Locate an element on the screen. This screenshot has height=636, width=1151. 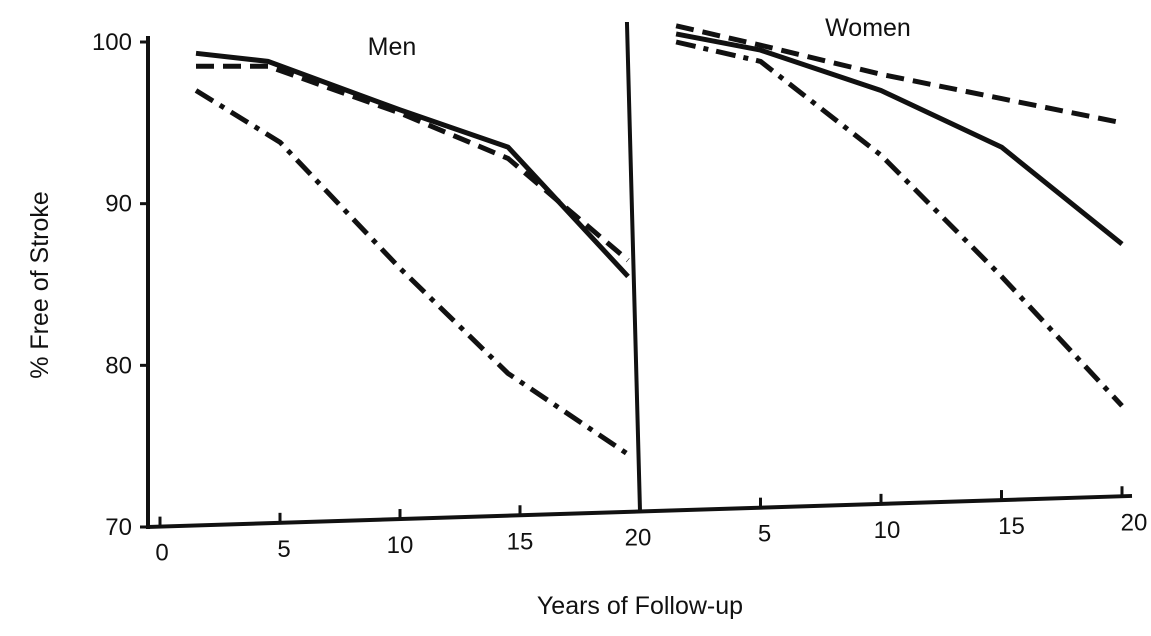
y-tick-label: 70 is located at coordinates (118, 527).